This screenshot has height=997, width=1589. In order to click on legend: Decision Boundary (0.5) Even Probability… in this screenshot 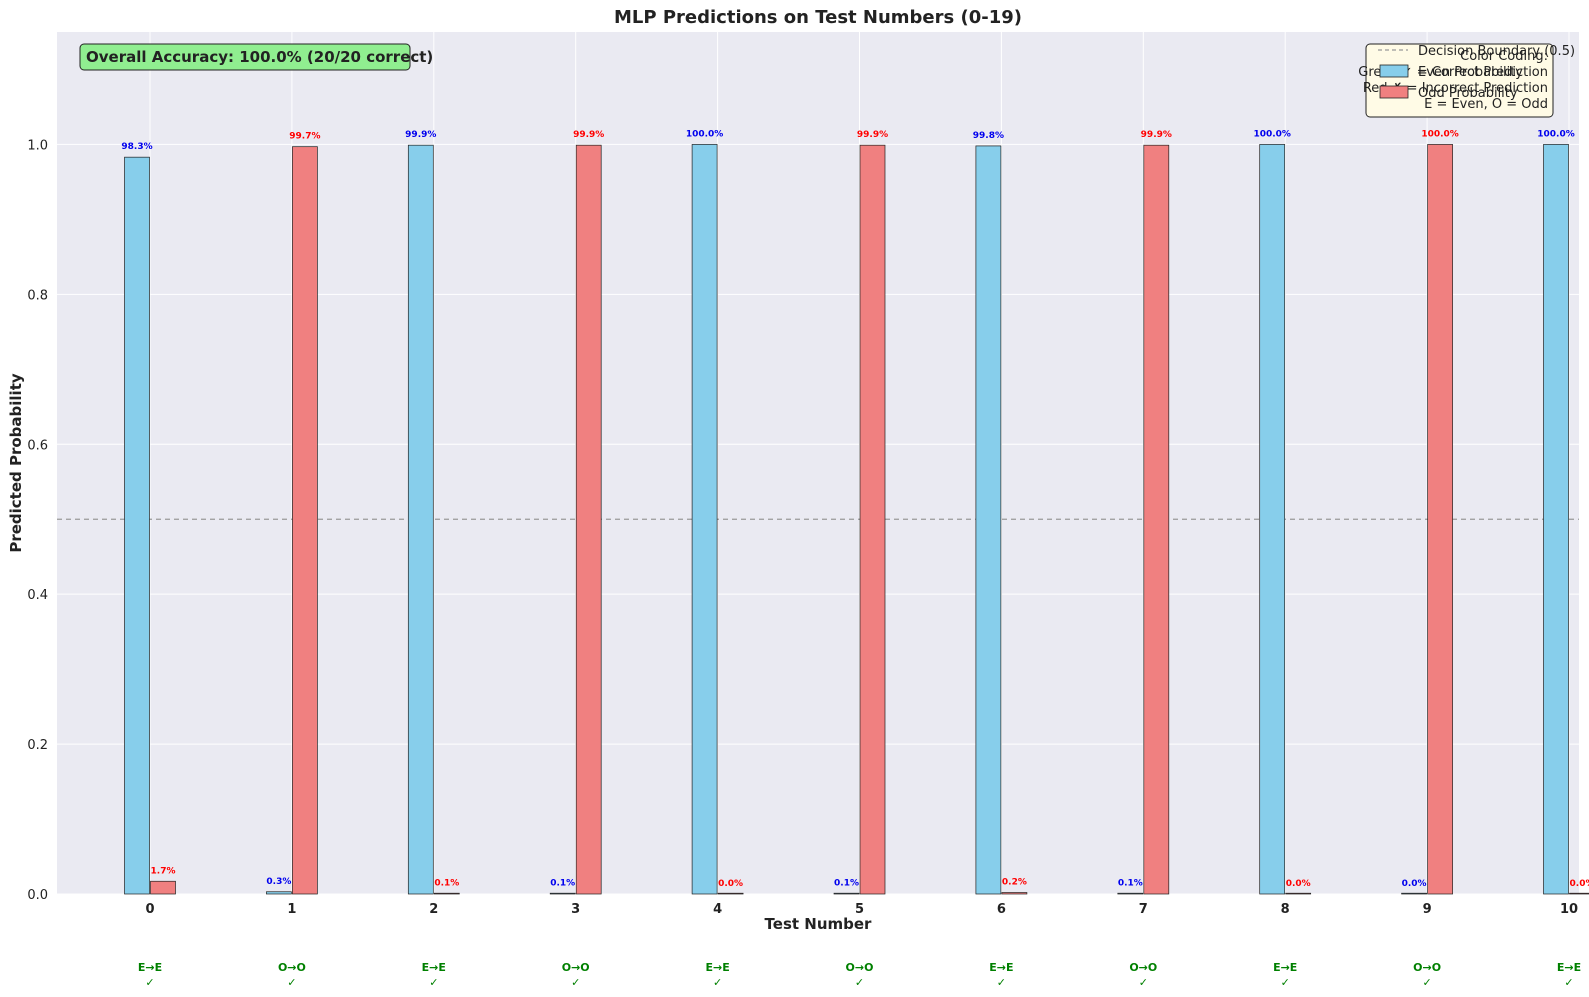, I will do `click(1476, 72)`.